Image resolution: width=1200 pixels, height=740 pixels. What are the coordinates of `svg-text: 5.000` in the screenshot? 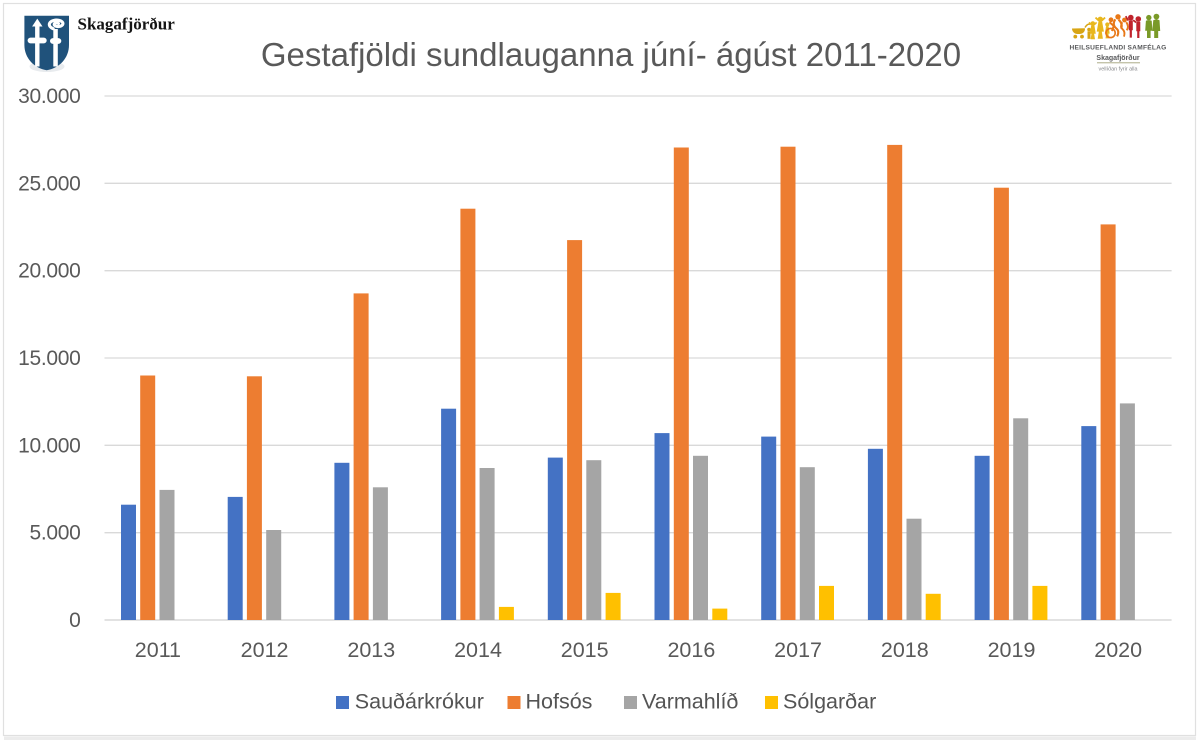 It's located at (54, 533).